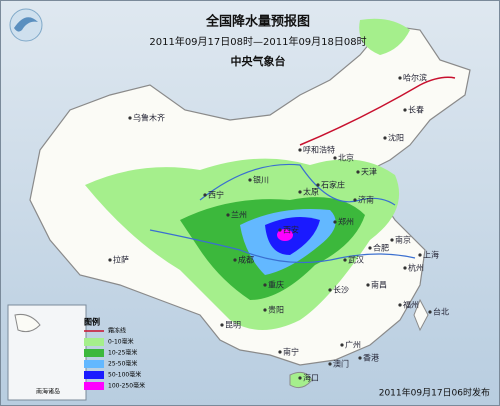 This screenshot has height=406, width=500. I want to click on issued: 2011年09月17日06时发布, so click(434, 393).